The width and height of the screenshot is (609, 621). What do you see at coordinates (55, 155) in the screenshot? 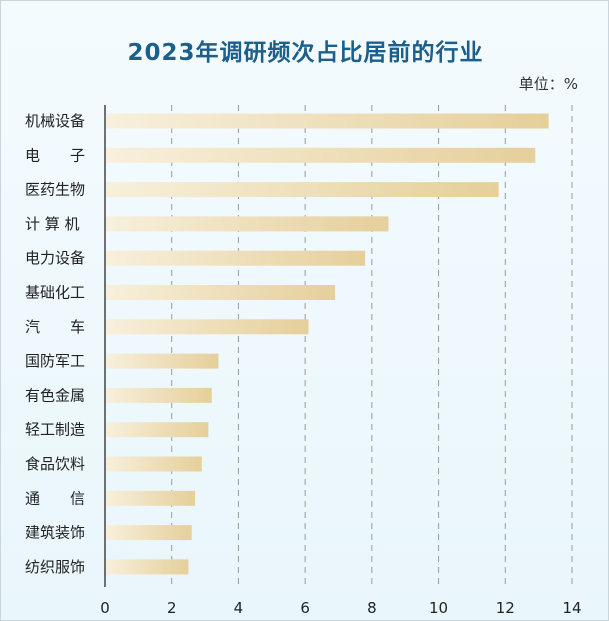
I see `category-label: 电 子` at bounding box center [55, 155].